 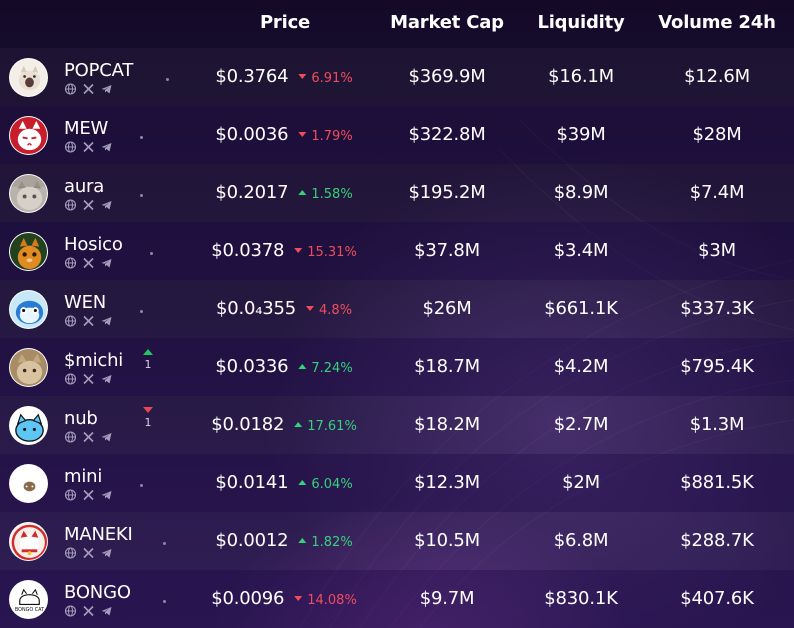 What do you see at coordinates (84, 186) in the screenshot?
I see `token-name: aura` at bounding box center [84, 186].